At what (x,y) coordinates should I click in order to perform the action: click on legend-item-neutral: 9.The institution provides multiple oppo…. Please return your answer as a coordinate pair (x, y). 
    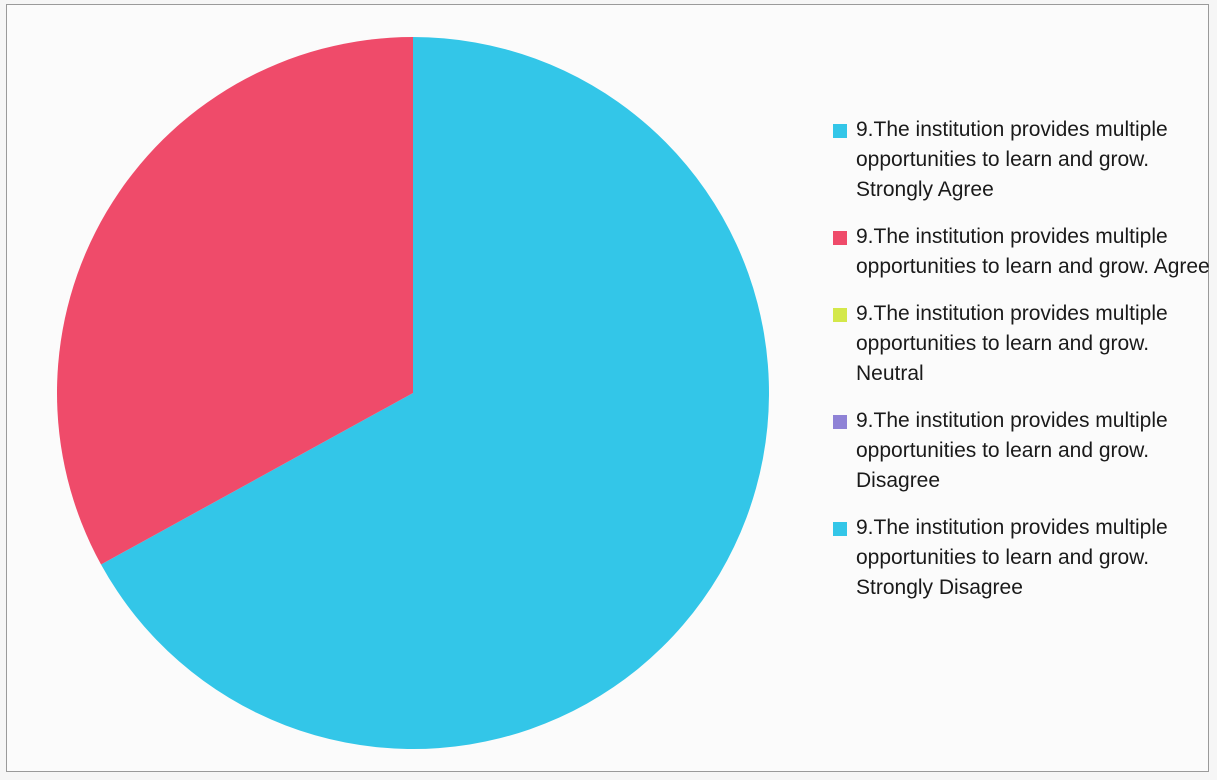
    Looking at the image, I should click on (1023, 344).